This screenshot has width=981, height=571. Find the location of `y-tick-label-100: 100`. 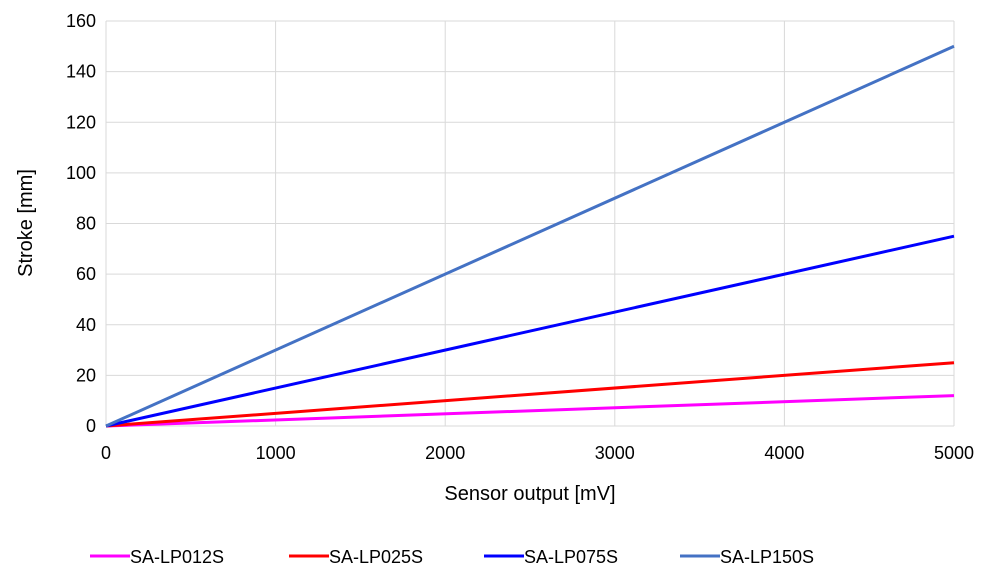

y-tick-label-100: 100 is located at coordinates (81, 173).